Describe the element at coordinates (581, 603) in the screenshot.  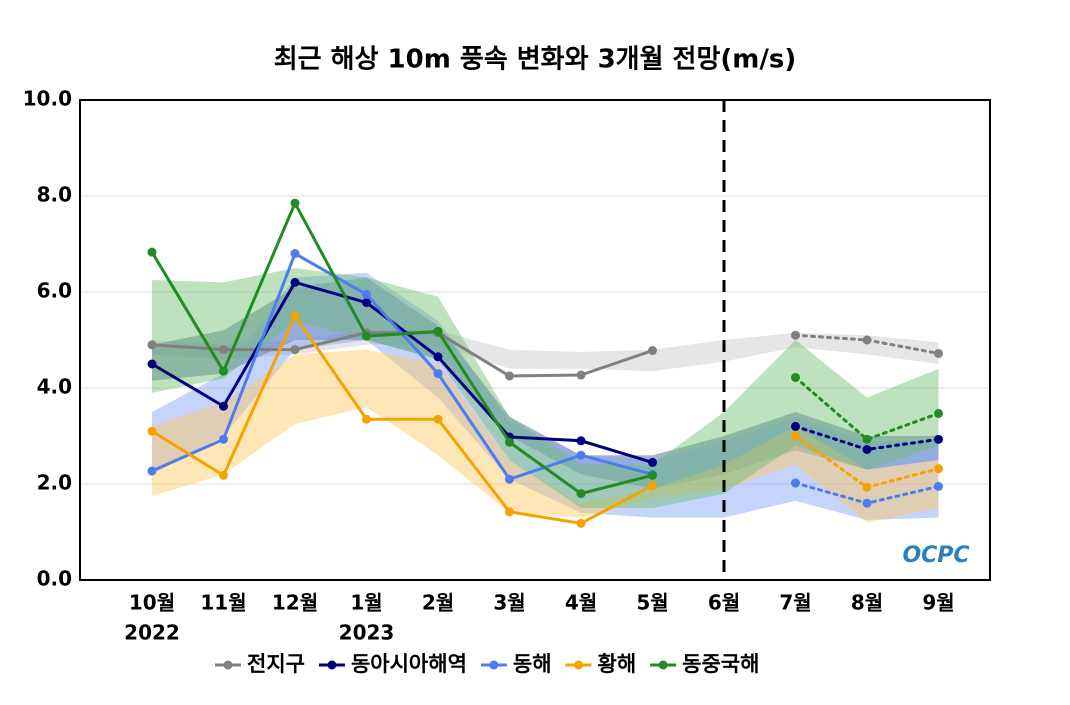
I see `x-tick-label: 4월` at that location.